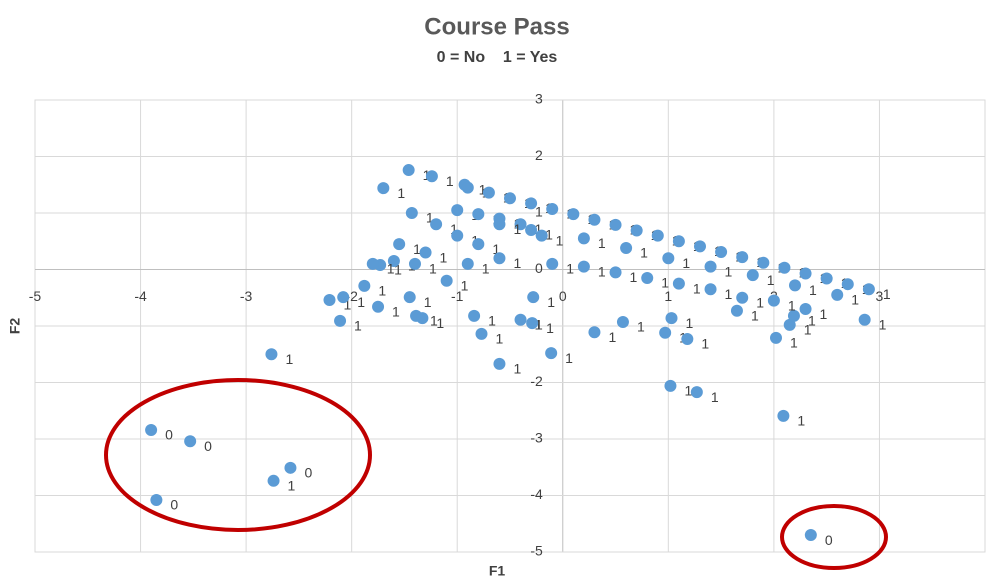 The image size is (994, 582). Describe the element at coordinates (536, 438) in the screenshot. I see `y-tick-label: -3` at that location.